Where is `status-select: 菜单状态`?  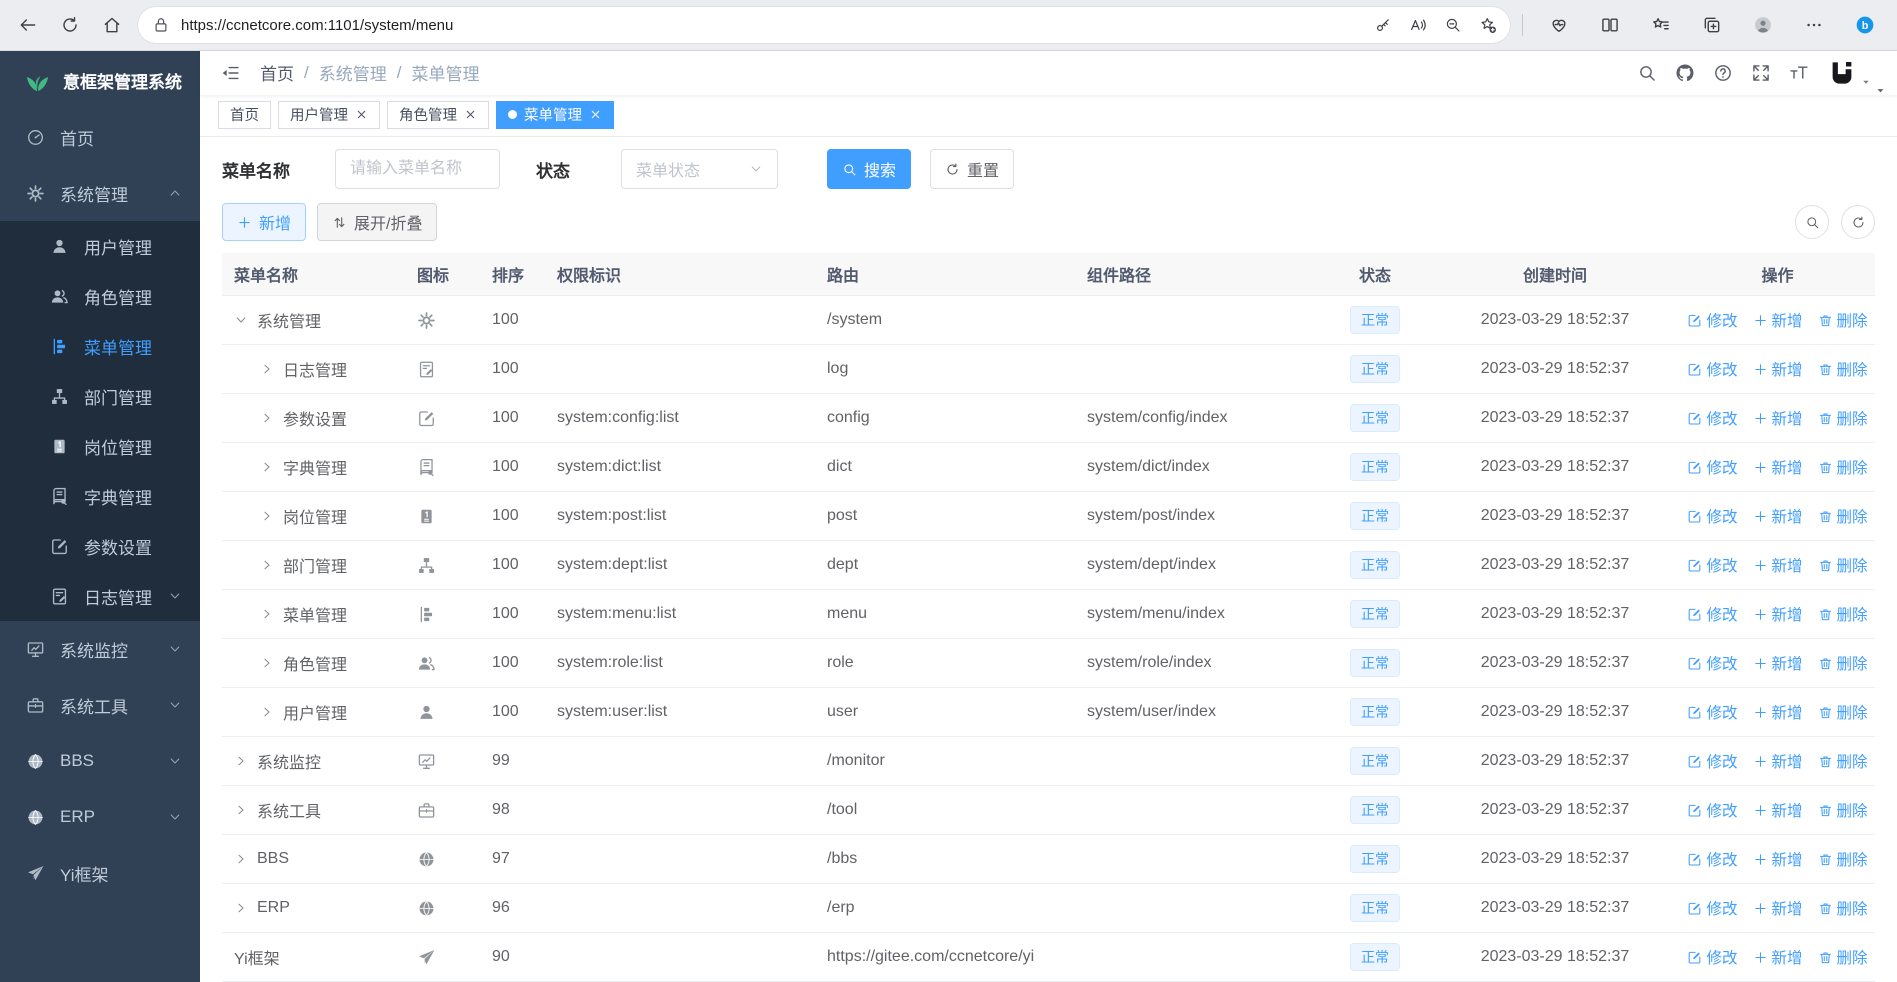
status-select: 菜单状态 is located at coordinates (699, 169).